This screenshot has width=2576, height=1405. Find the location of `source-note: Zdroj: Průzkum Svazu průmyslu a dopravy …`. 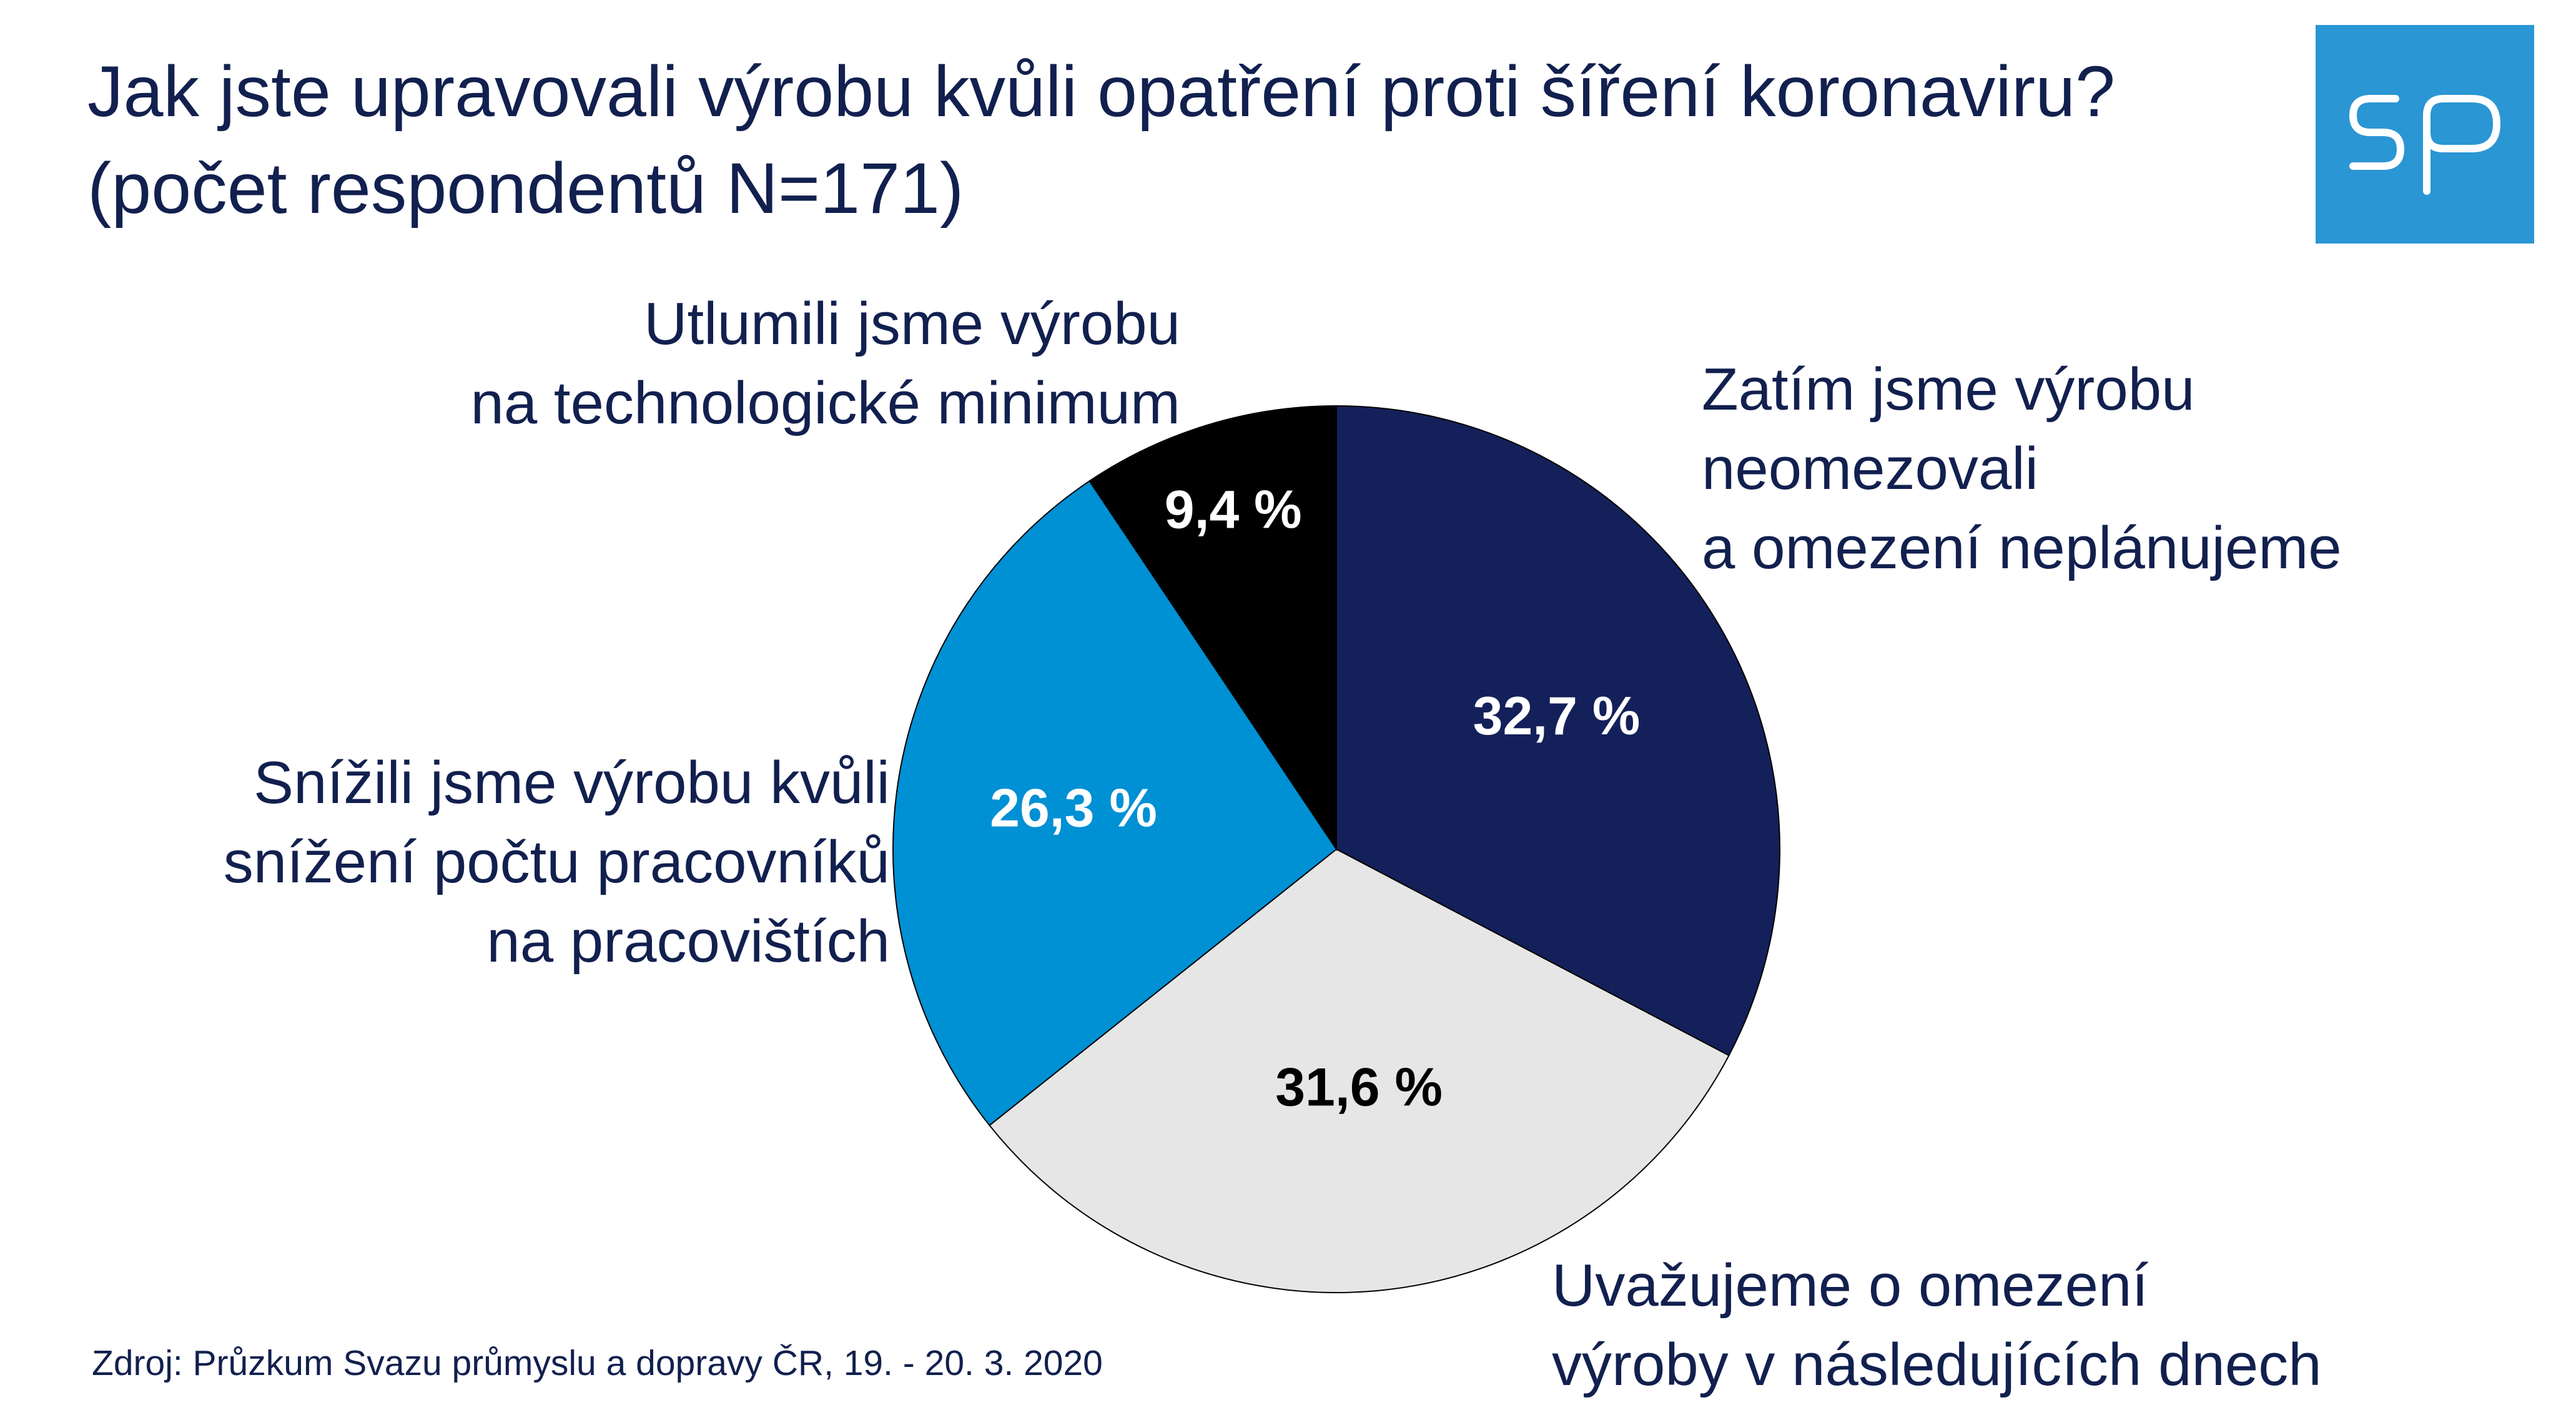

source-note: Zdroj: Průzkum Svazu průmyslu a dopravy … is located at coordinates (598, 1363).